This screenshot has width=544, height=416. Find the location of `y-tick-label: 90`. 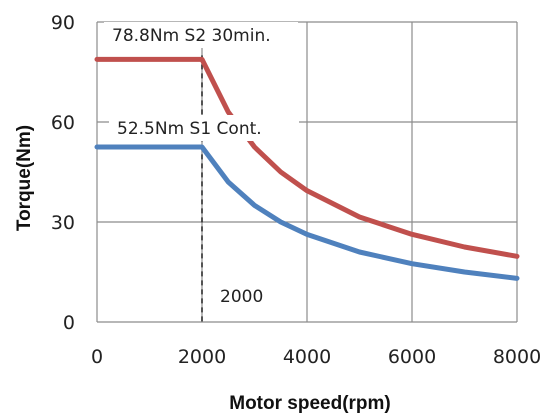

y-tick-label: 90 is located at coordinates (63, 23).